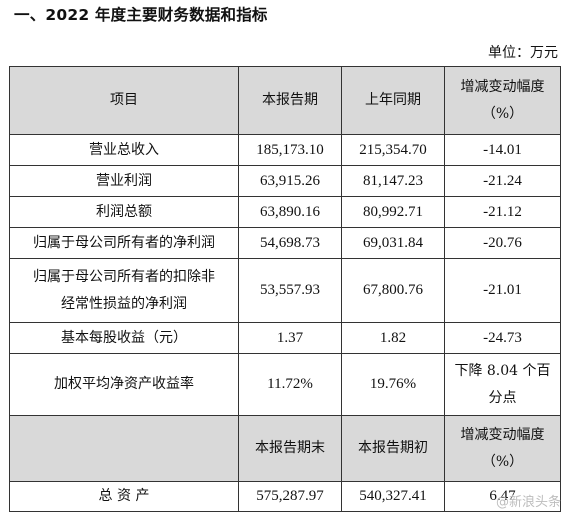 The height and width of the screenshot is (514, 567). I want to click on table-row: 营业总收入 185,173.10 215,354.70 -14.01, so click(285, 150).